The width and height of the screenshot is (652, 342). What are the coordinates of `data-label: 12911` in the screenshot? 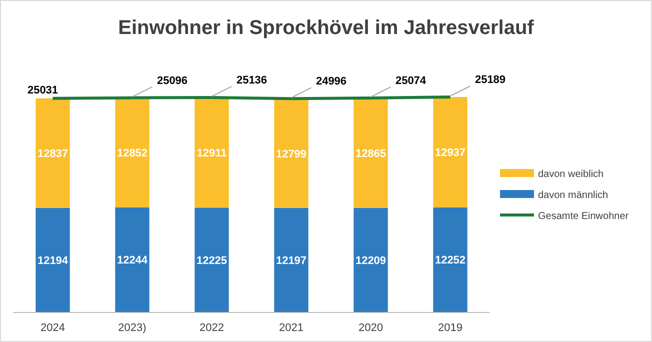 It's located at (211, 154).